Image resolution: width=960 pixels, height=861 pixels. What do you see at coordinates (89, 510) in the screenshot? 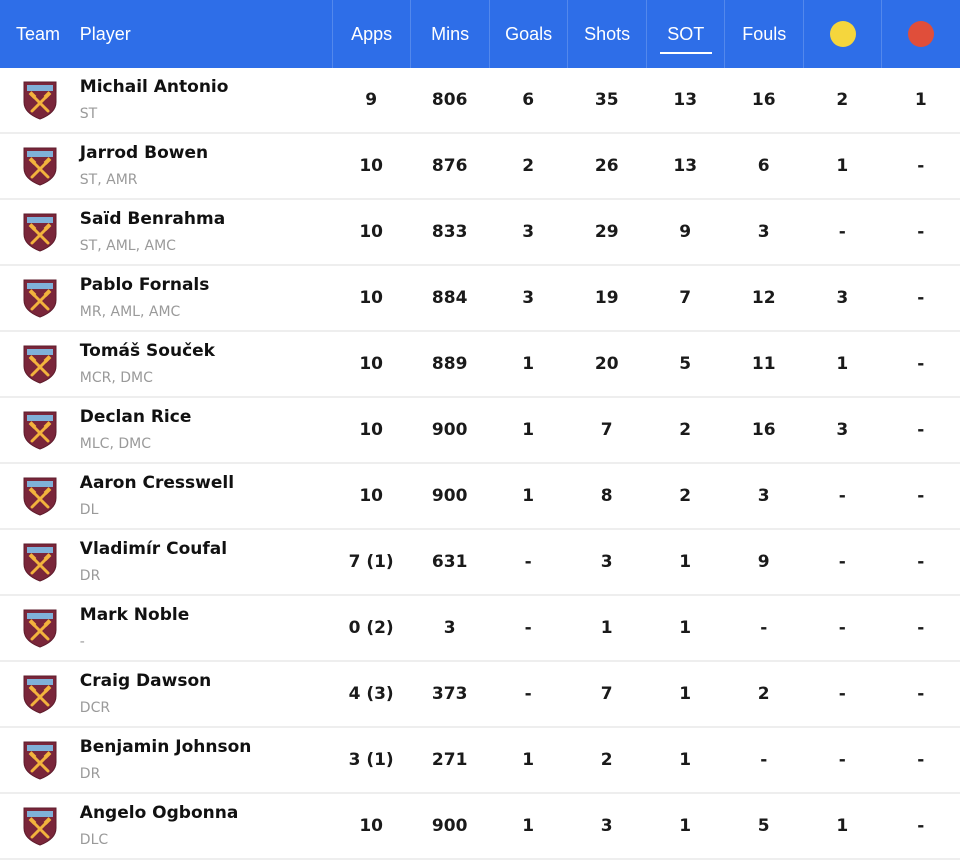
I see `player-positions: DL` at bounding box center [89, 510].